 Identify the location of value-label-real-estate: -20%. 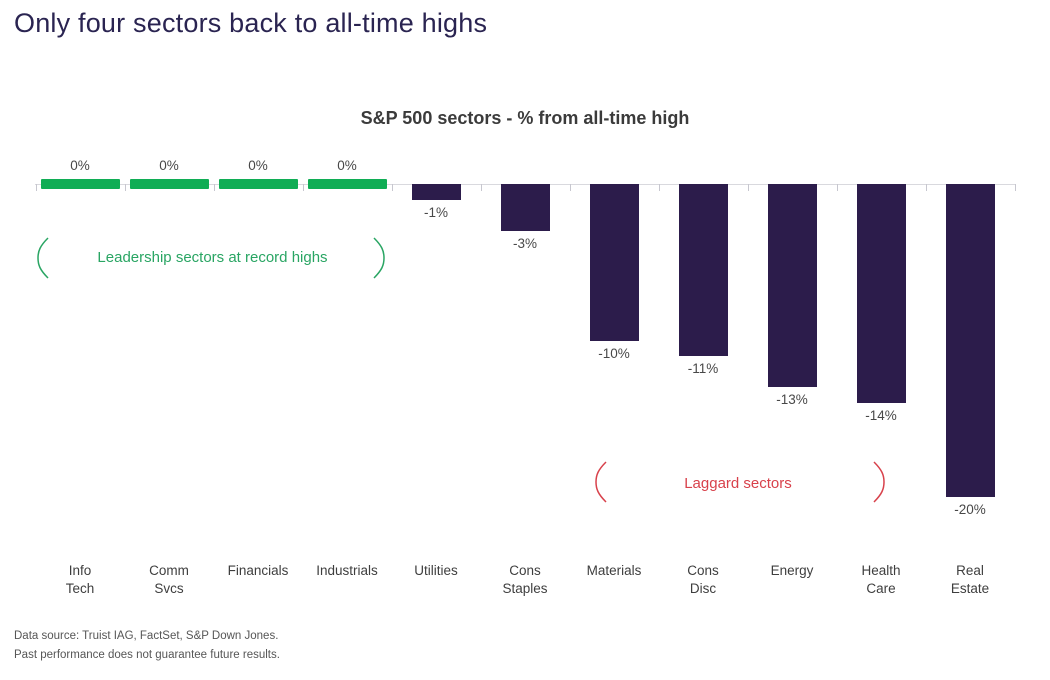
(970, 509).